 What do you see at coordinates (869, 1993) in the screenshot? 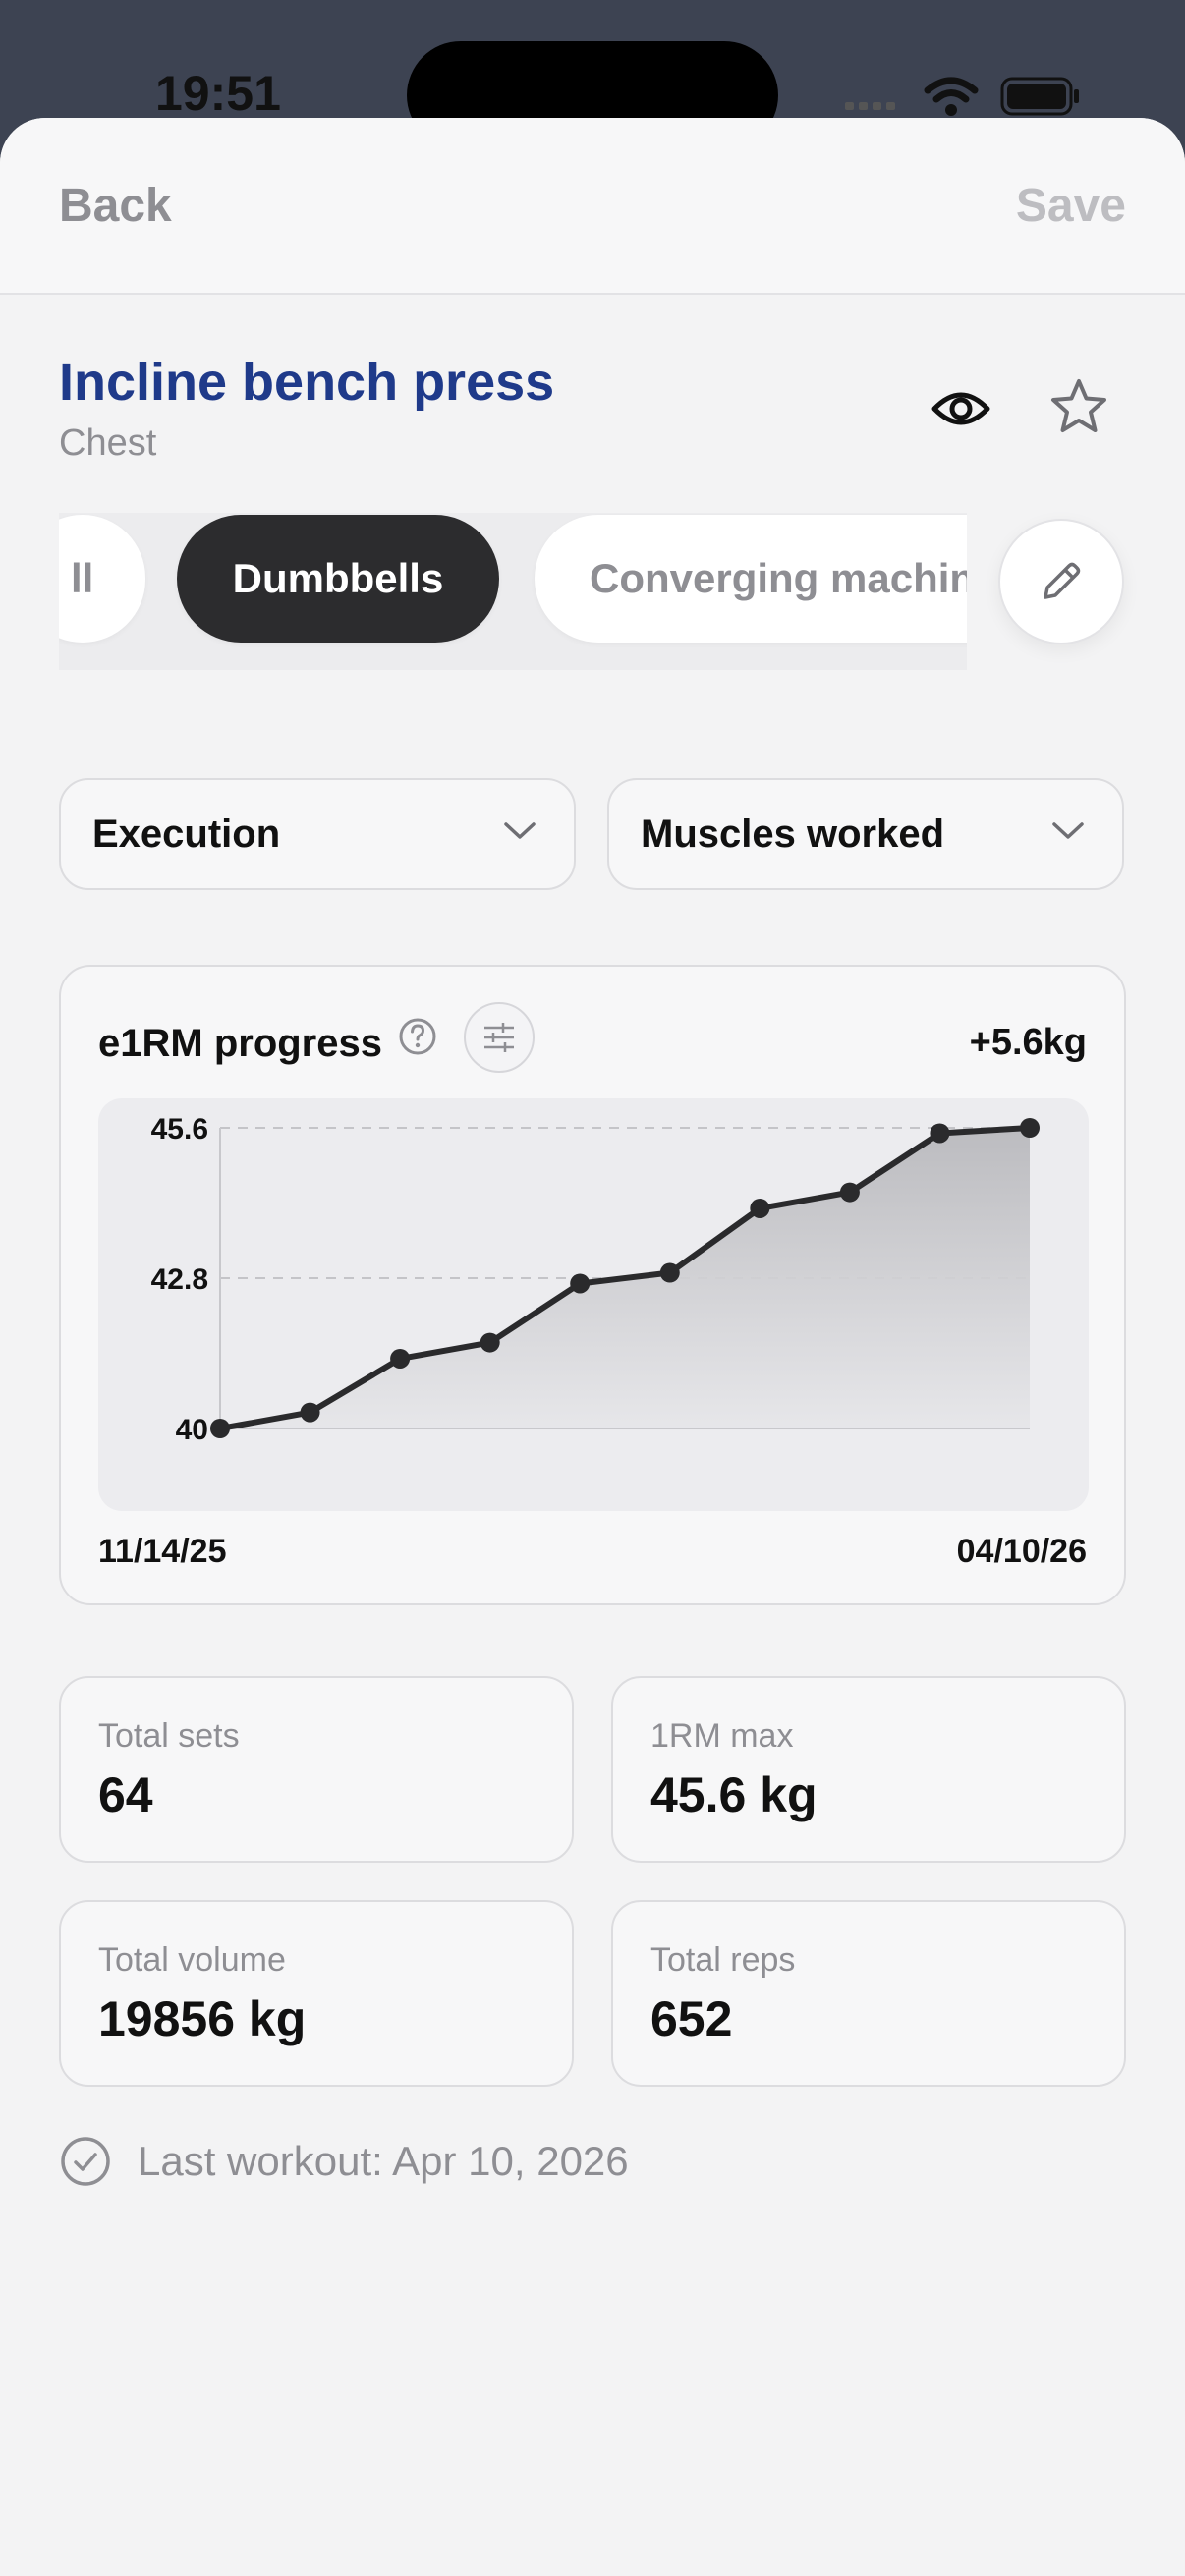
I see `stat-total-reps: Total reps 652` at bounding box center [869, 1993].